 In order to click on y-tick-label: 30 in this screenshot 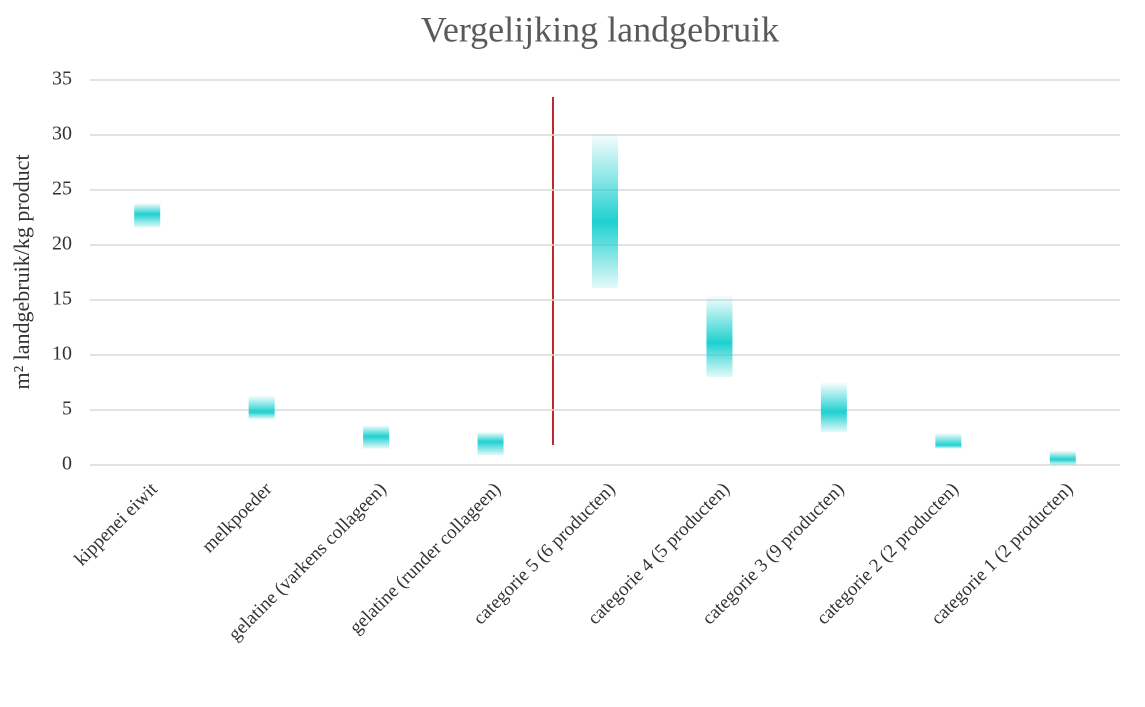, I will do `click(62, 134)`.